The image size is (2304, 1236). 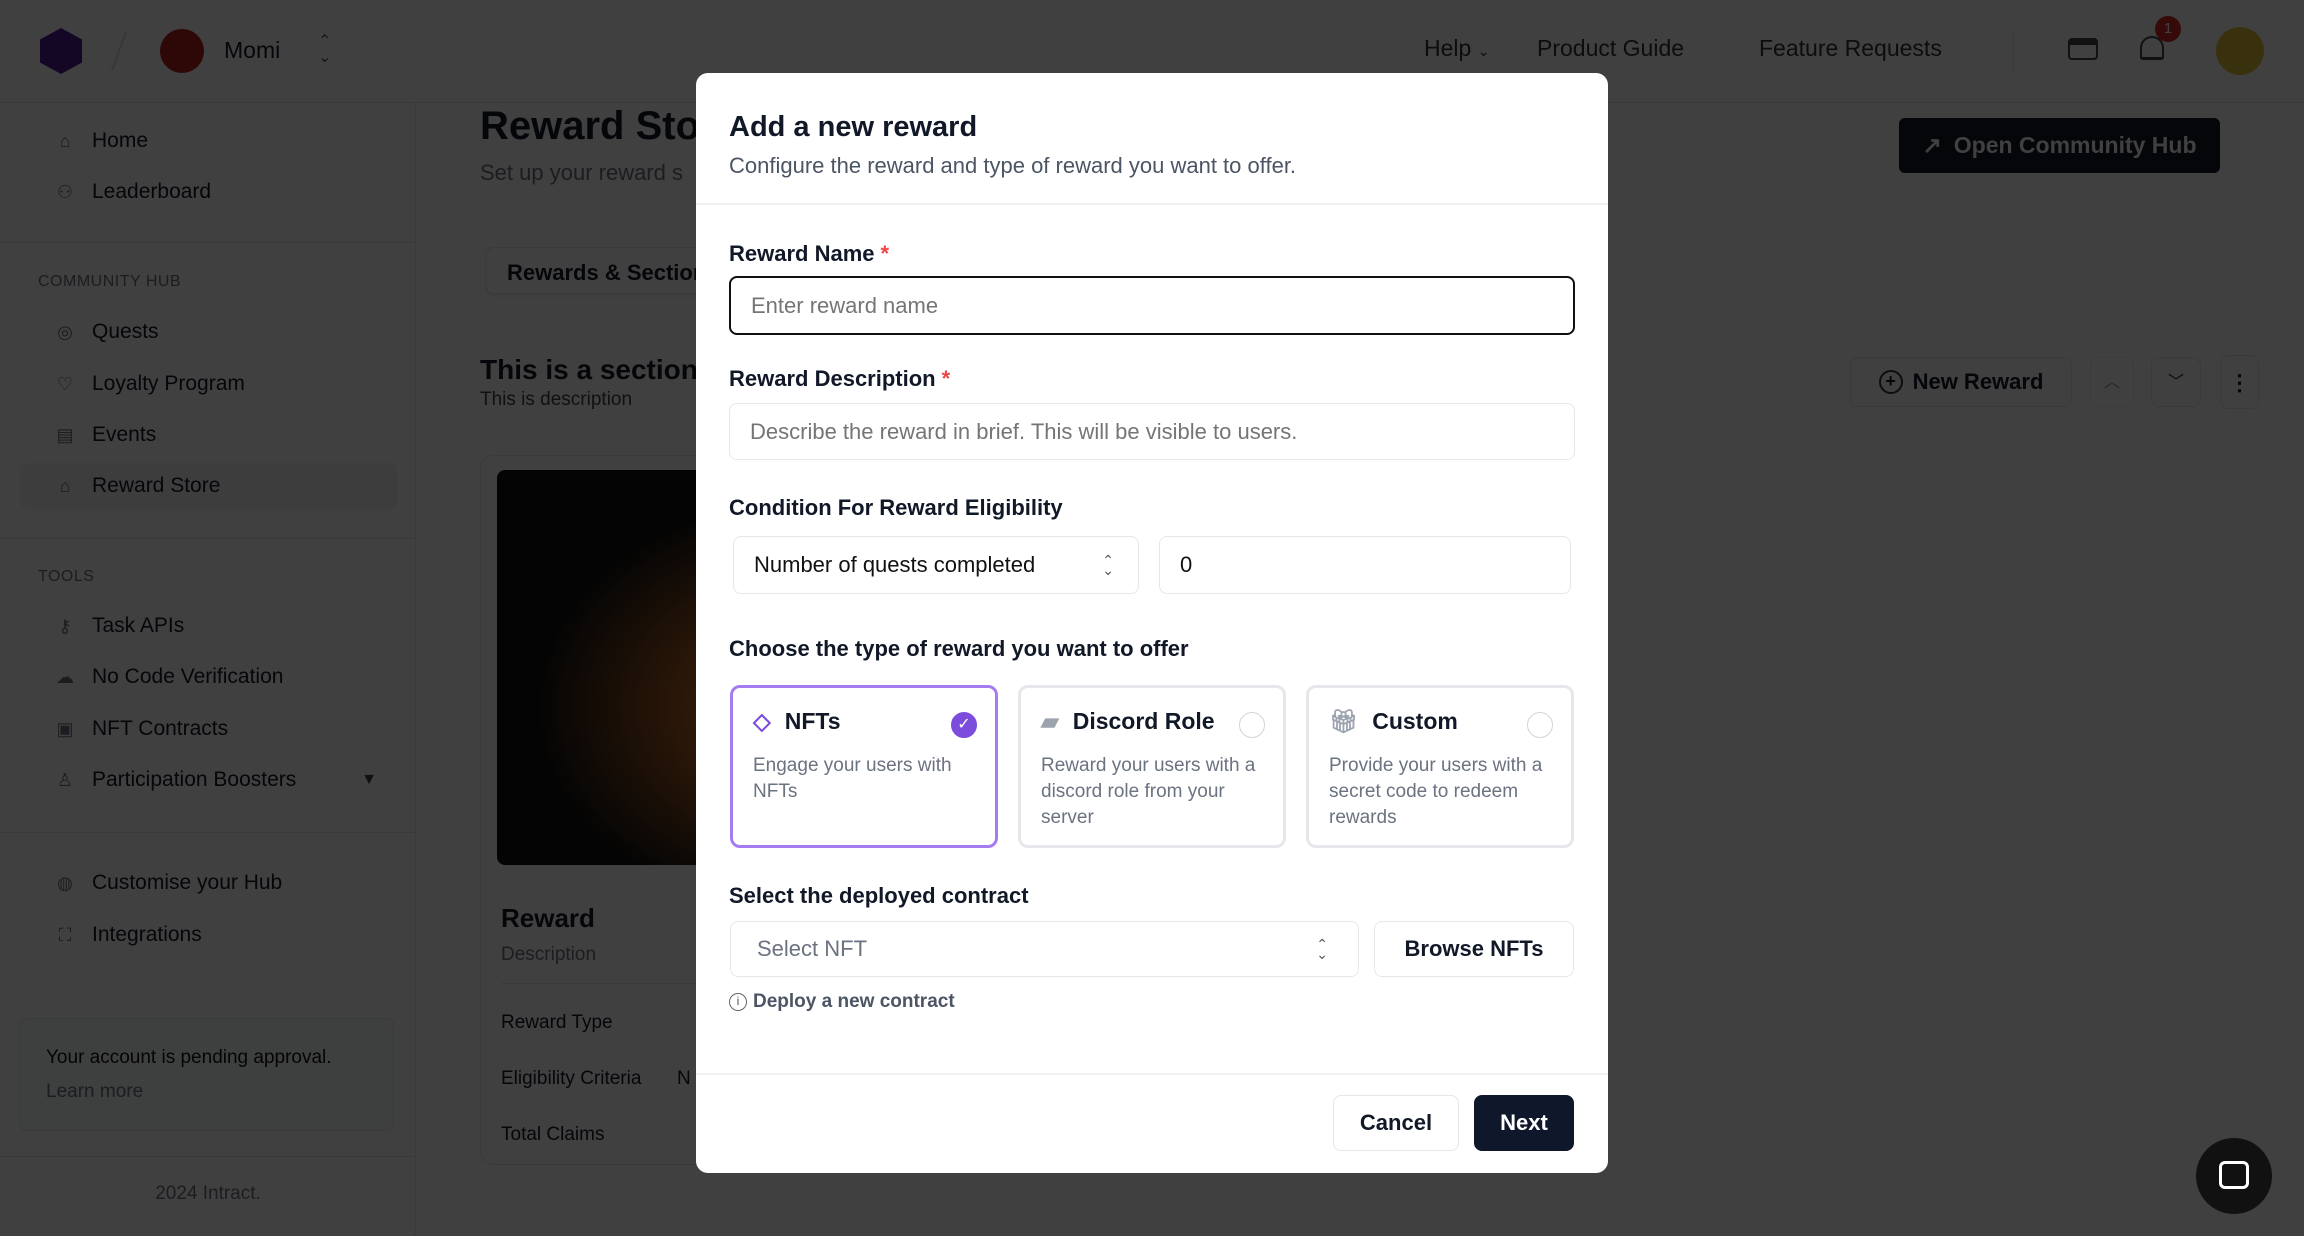 What do you see at coordinates (110, 281) in the screenshot?
I see `section-title-community-hub: COMMUNITY HUB` at bounding box center [110, 281].